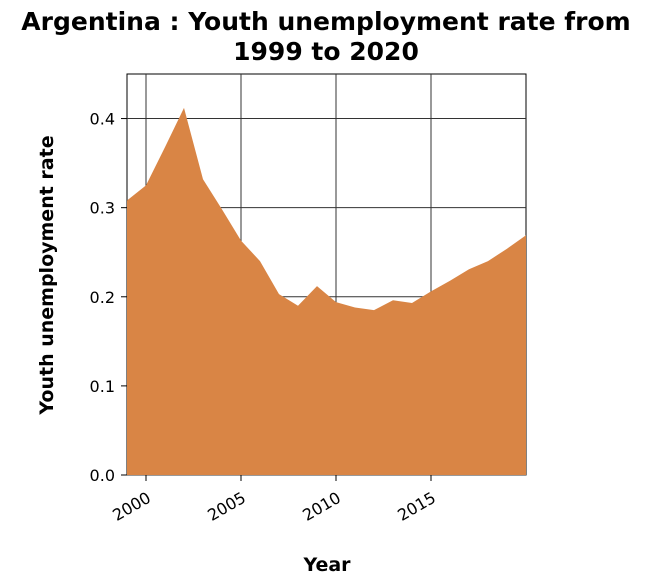 Image resolution: width=652 pixels, height=586 pixels. Describe the element at coordinates (416, 506) in the screenshot. I see `x-tick-label-3: 2015` at that location.